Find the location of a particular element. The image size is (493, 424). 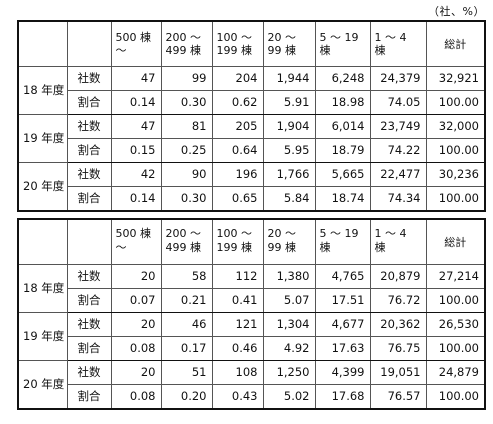

count-cell: 1,766 is located at coordinates (289, 174).